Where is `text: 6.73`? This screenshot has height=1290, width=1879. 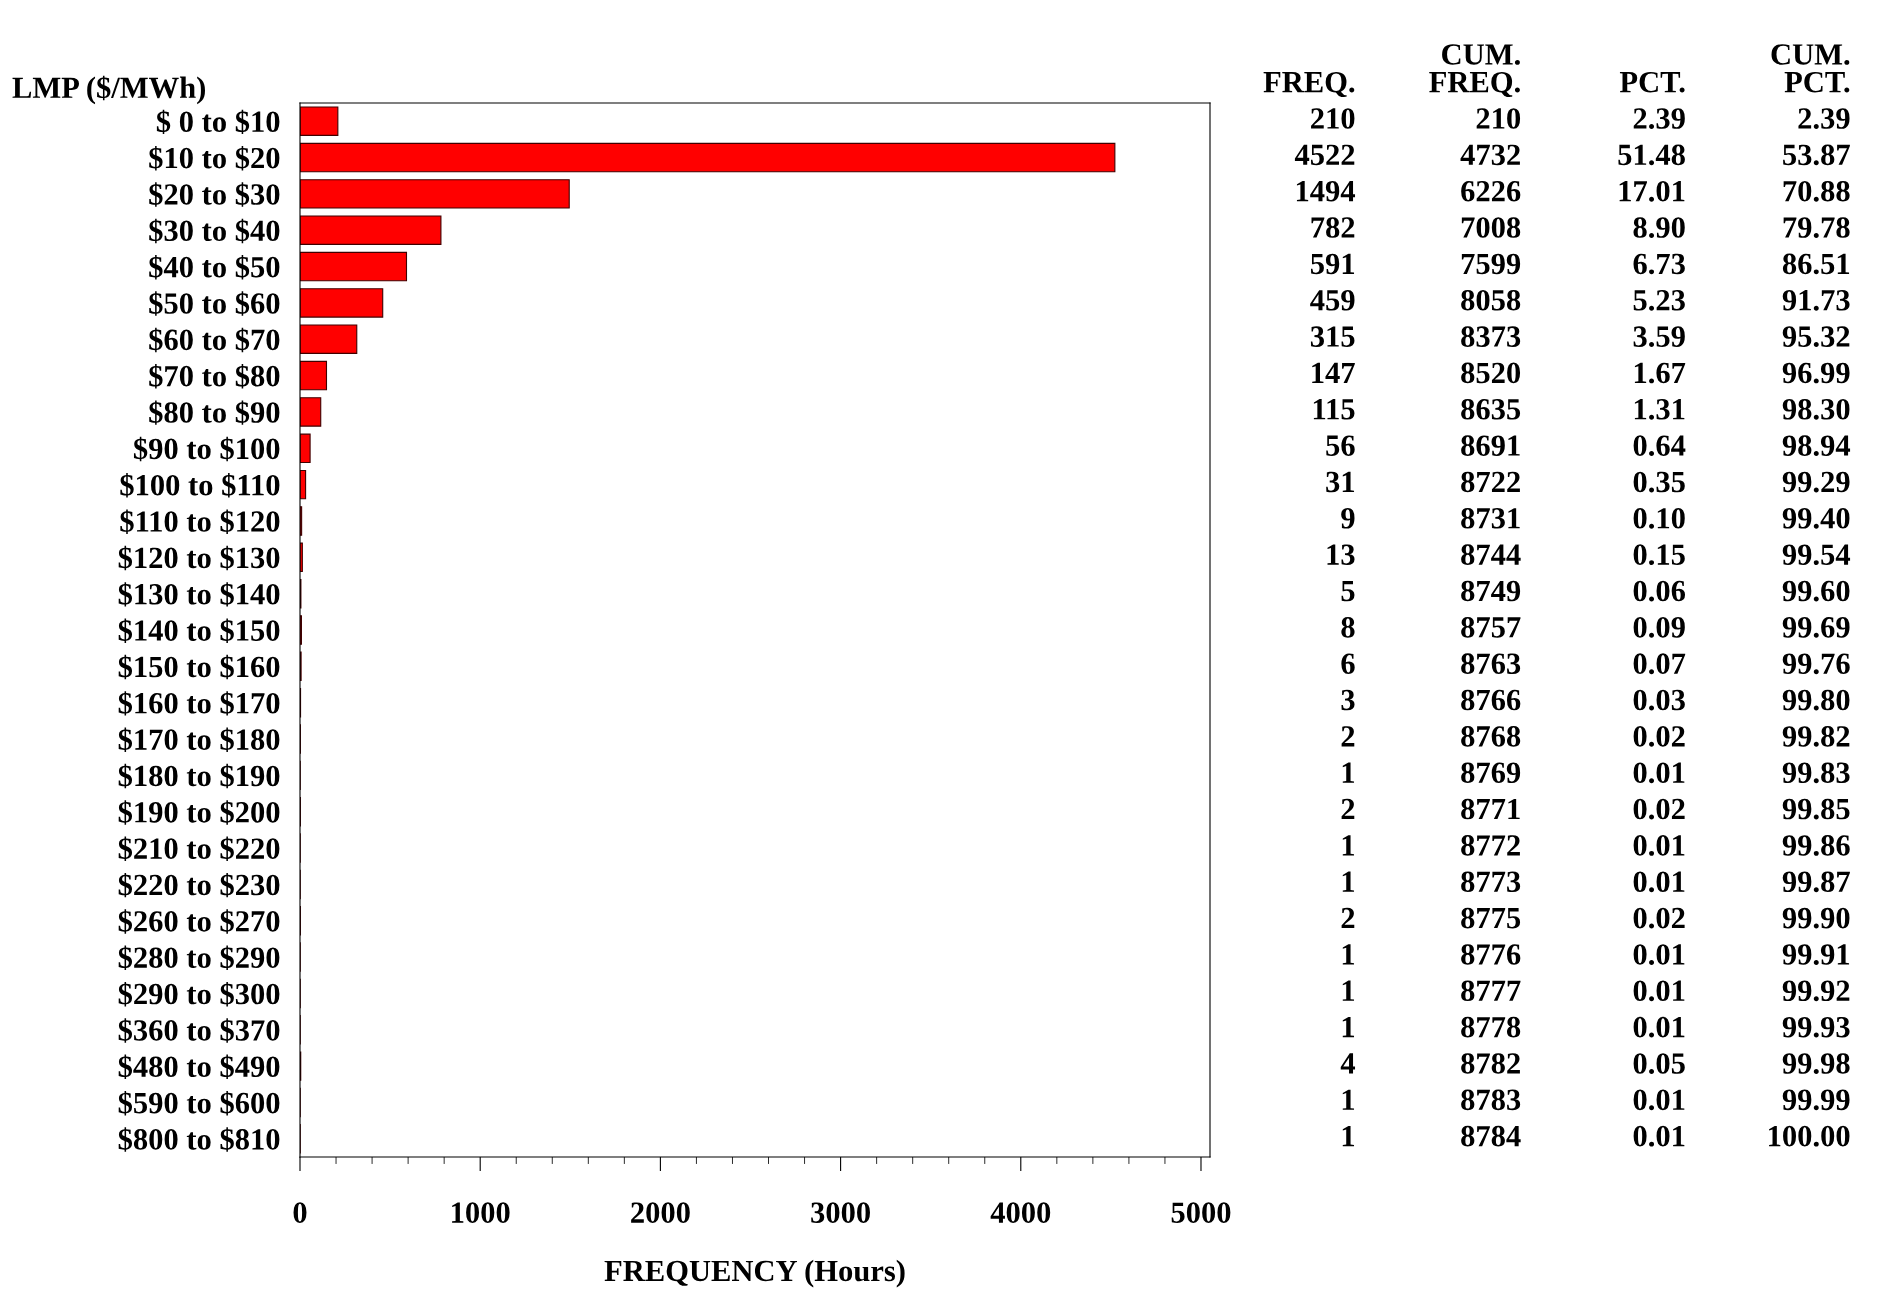 text: 6.73 is located at coordinates (1659, 264).